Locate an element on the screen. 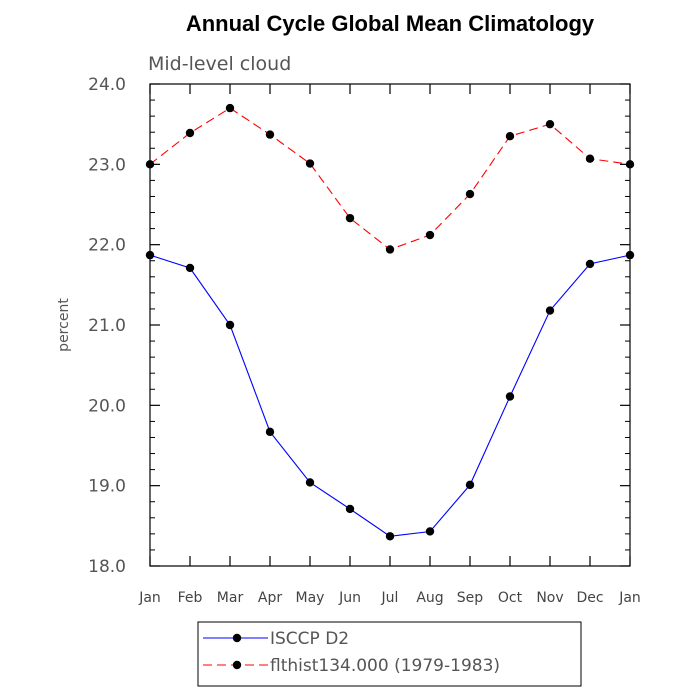  x-tick-label: Dec is located at coordinates (589, 598).